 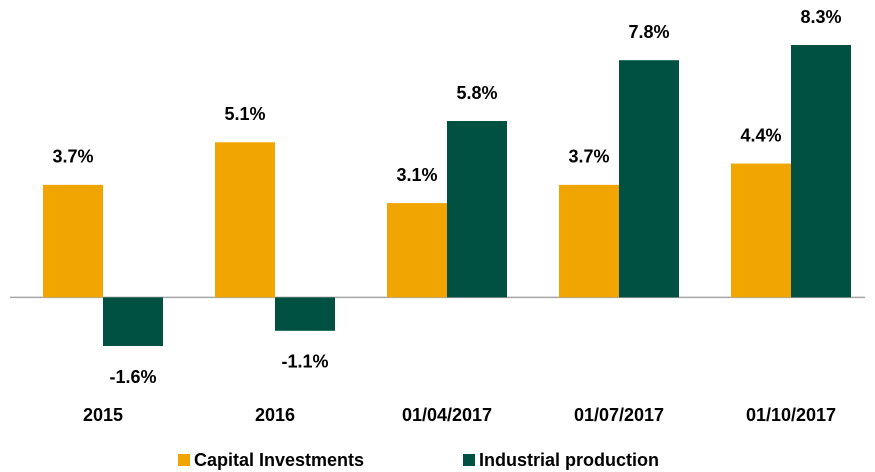 What do you see at coordinates (447, 415) in the screenshot?
I see `x-tick-label: 01/04/2017` at bounding box center [447, 415].